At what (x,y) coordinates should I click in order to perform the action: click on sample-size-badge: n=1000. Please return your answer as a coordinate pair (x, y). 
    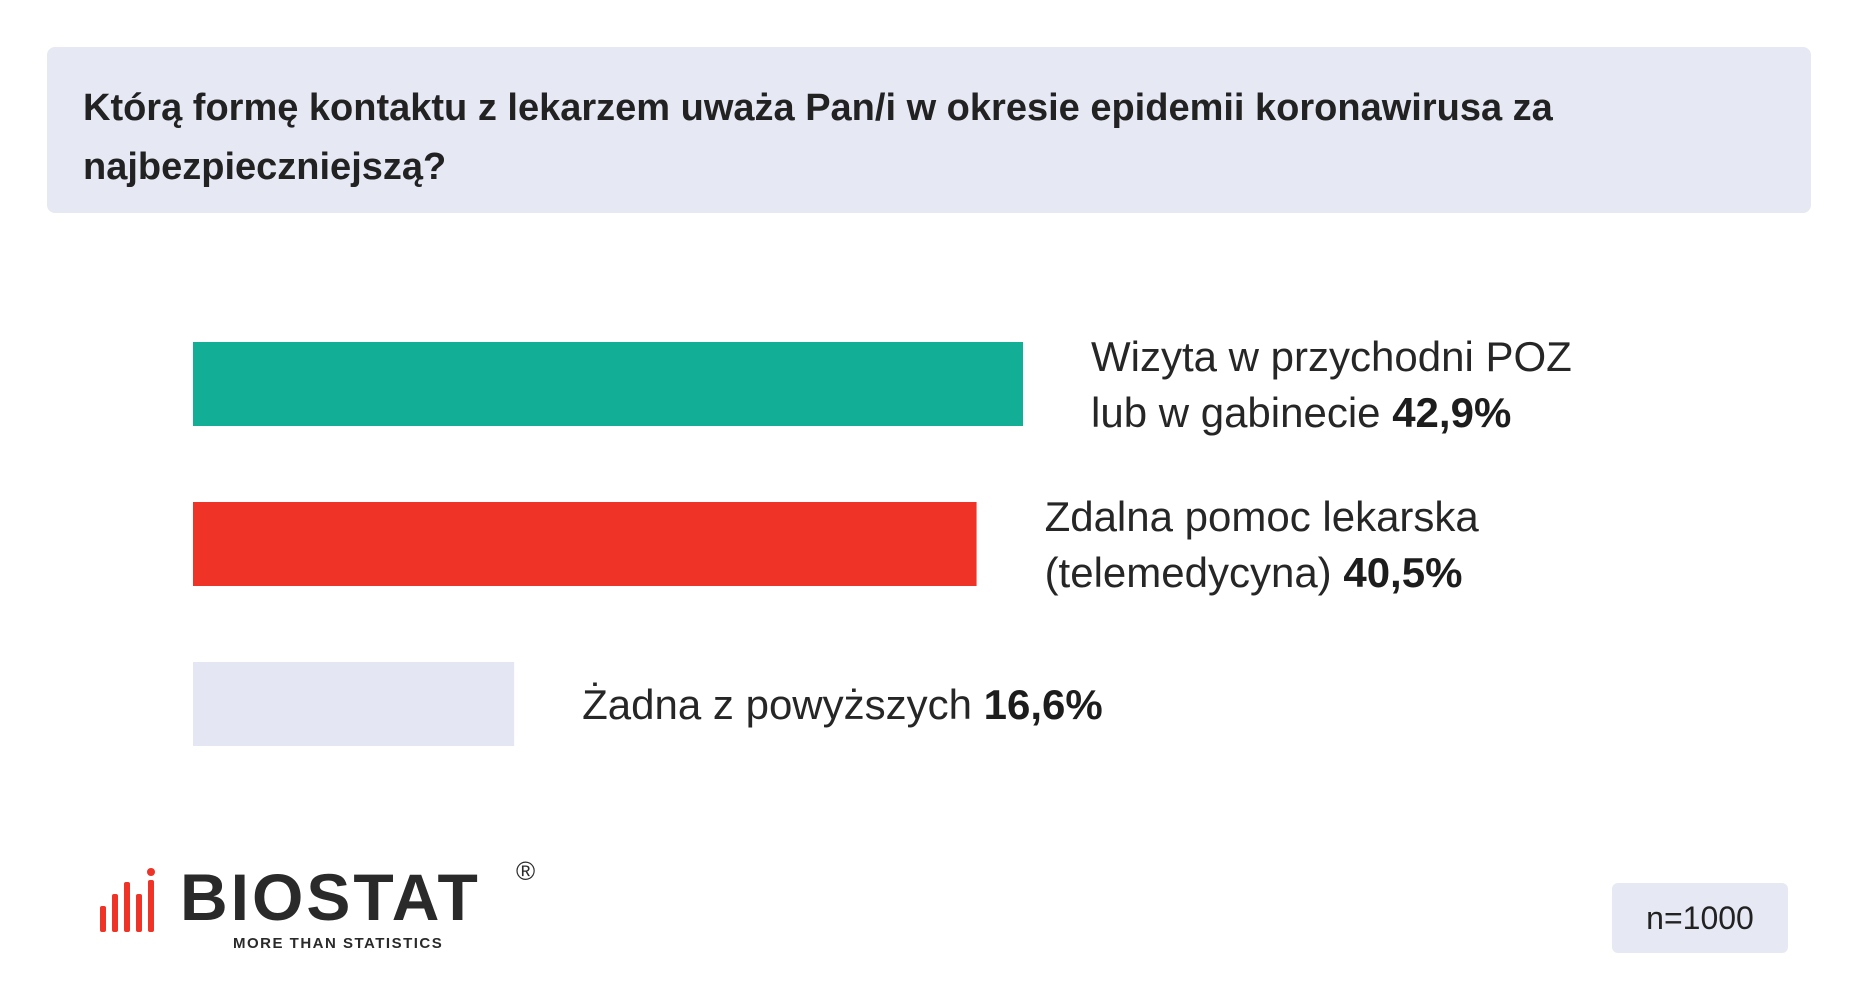
    Looking at the image, I should click on (1700, 918).